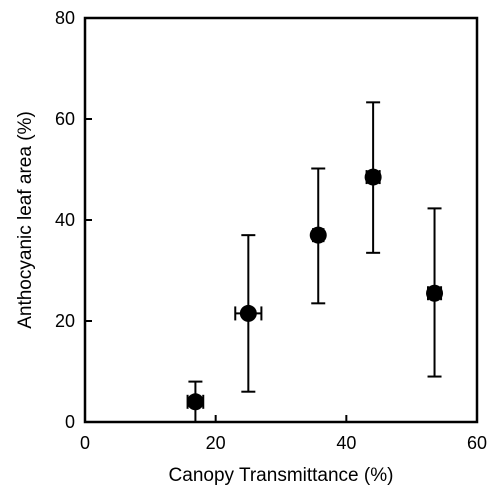 Image resolution: width=494 pixels, height=490 pixels. I want to click on x-axis-title: Canopy Transmittance (%), so click(281, 475).